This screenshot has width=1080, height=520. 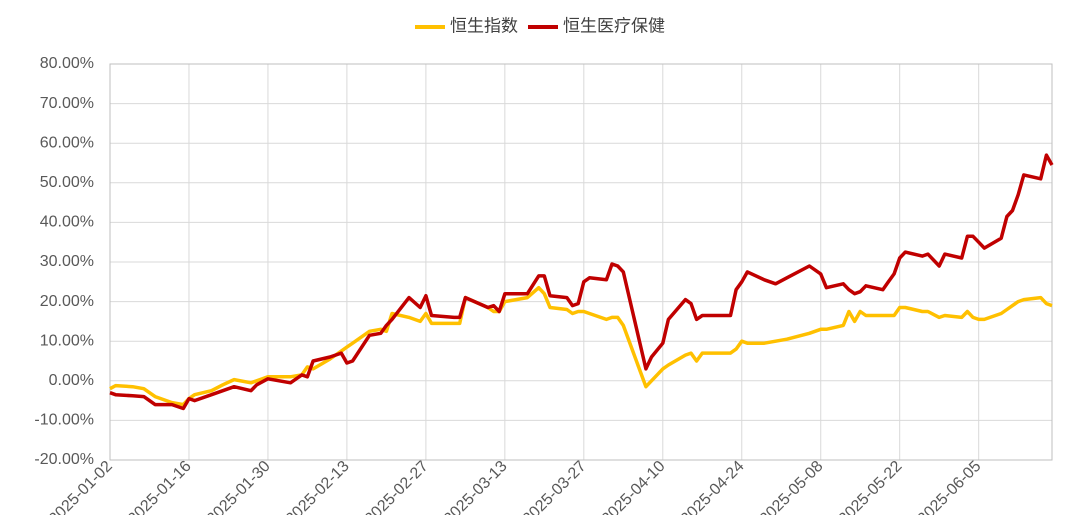 I want to click on x-tick-label: 2025-02-13, so click(x=318, y=486).